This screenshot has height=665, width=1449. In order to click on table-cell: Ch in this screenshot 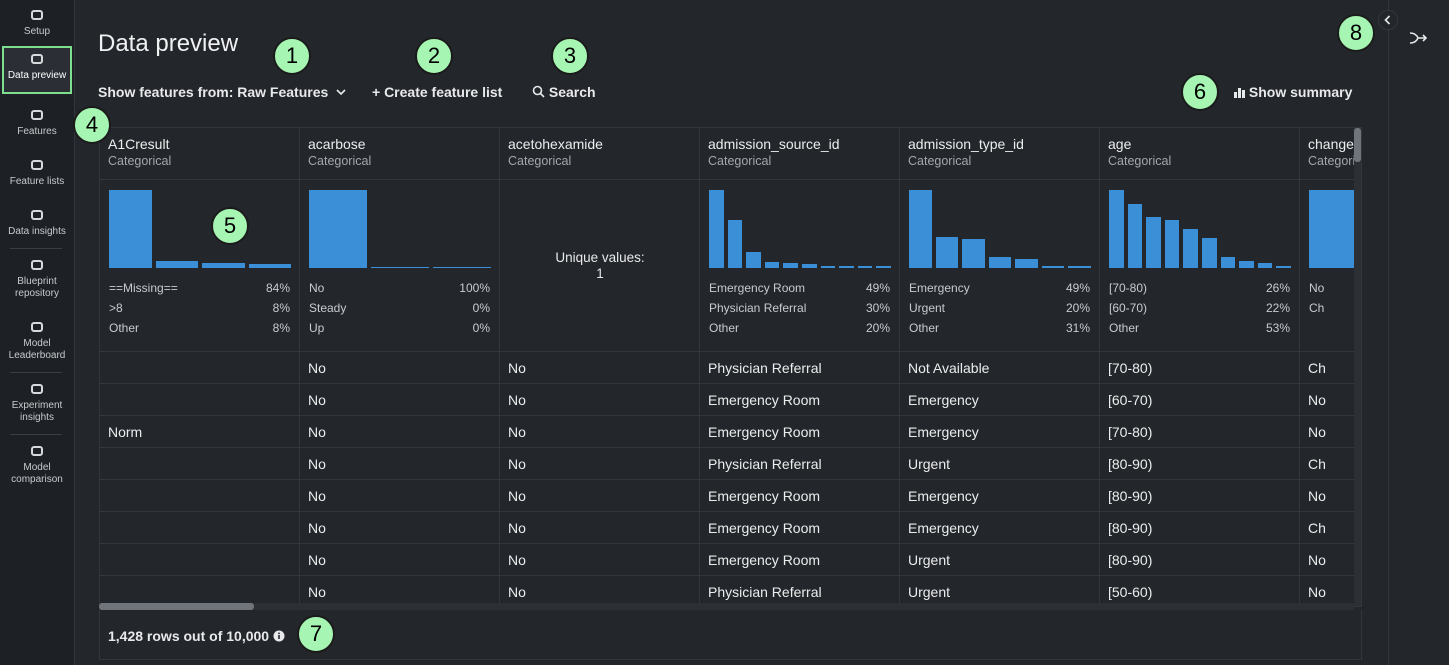, I will do `click(1317, 464)`.